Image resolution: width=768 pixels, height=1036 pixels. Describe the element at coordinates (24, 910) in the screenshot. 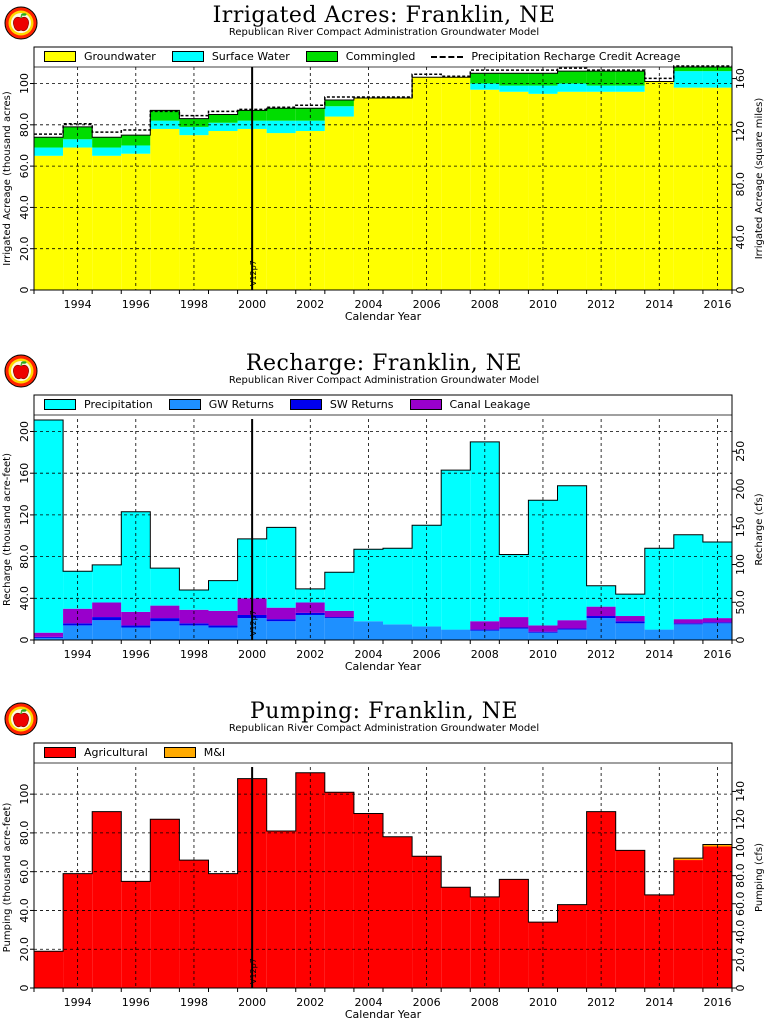

I see `y-tick-label: 40.0` at that location.